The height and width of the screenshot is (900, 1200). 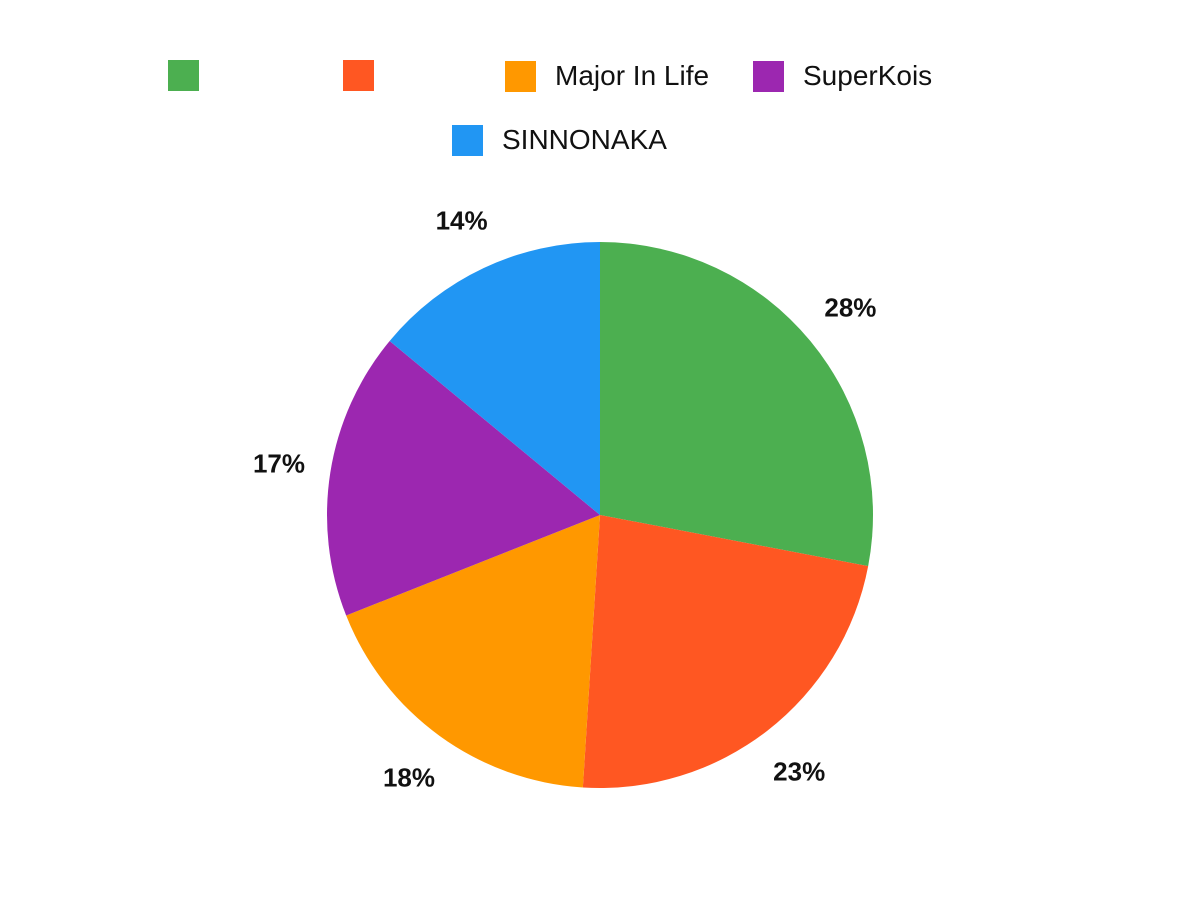 I want to click on legend-item: Major In Life, so click(x=607, y=76).